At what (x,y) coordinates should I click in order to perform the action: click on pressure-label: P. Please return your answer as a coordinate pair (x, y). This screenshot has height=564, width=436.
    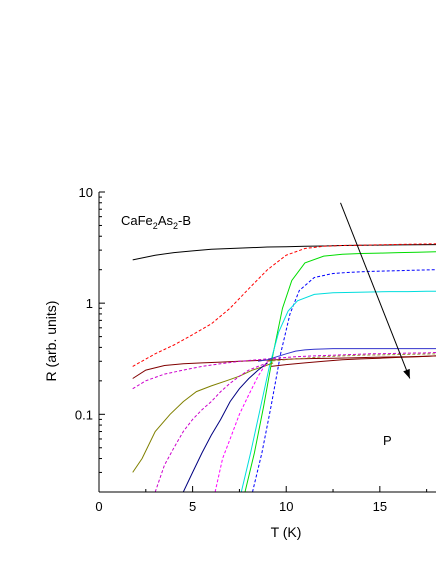
    Looking at the image, I should click on (387, 440).